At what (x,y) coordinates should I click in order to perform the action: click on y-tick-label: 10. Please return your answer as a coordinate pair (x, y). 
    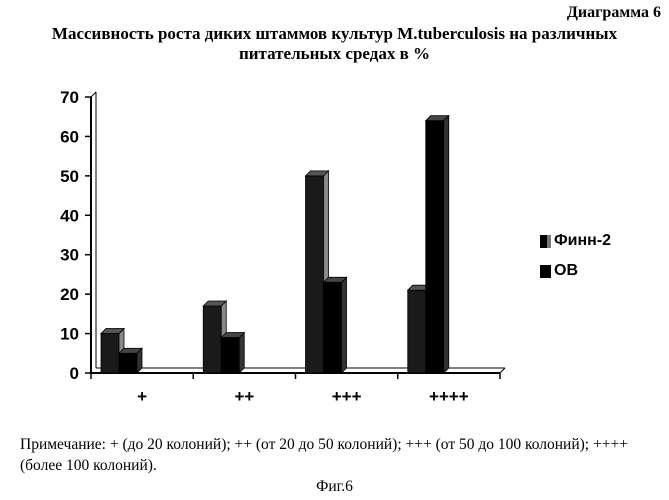
    Looking at the image, I should click on (69, 334).